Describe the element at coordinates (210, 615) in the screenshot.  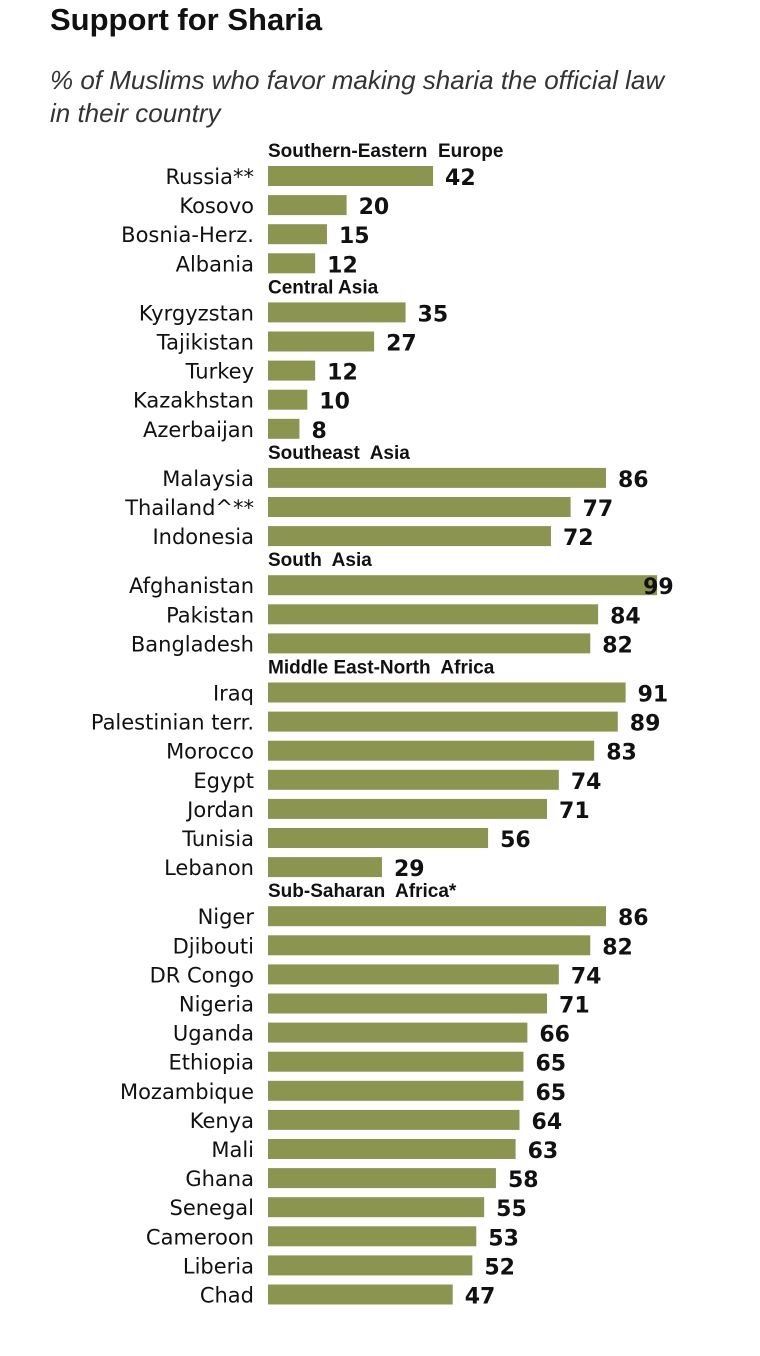
I see `category-label-pakistan: Pakistan` at that location.